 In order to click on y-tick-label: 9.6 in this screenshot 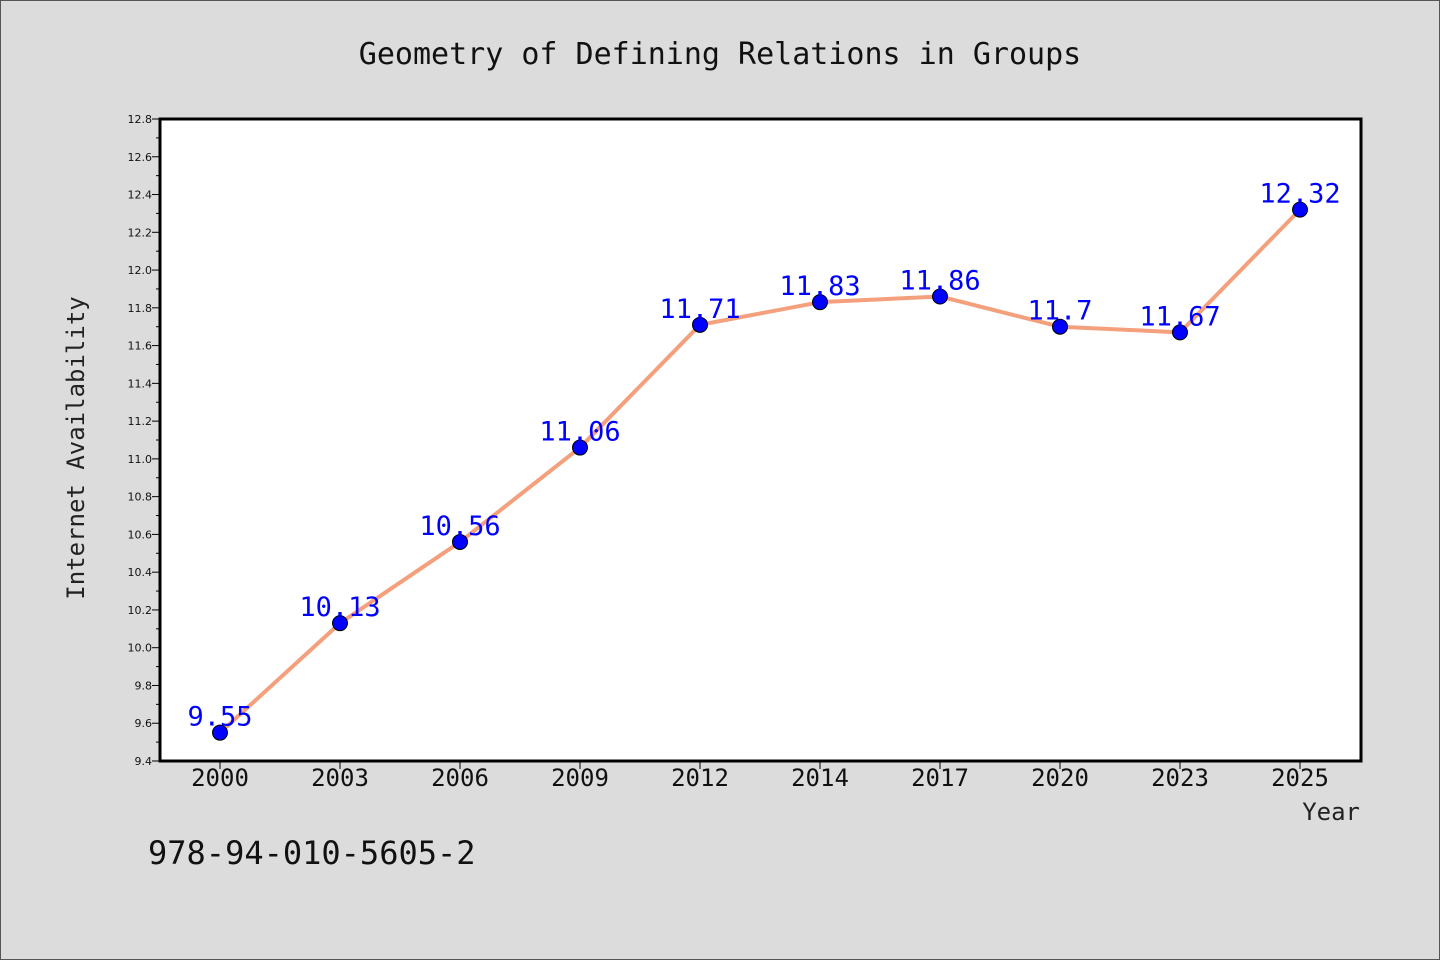, I will do `click(144, 723)`.